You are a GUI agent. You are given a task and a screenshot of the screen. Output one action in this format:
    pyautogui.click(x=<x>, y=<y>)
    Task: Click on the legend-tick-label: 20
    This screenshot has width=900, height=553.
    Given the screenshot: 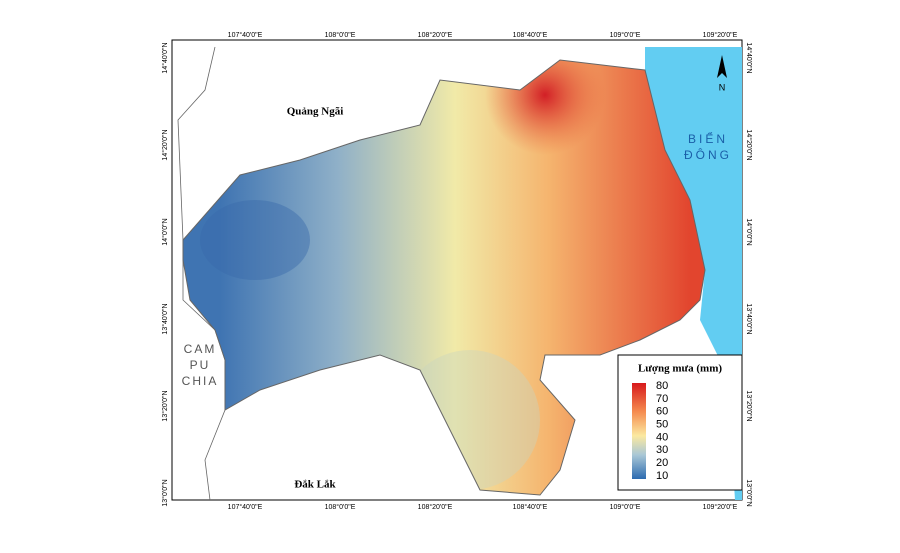 What is the action you would take?
    pyautogui.click(x=662, y=463)
    